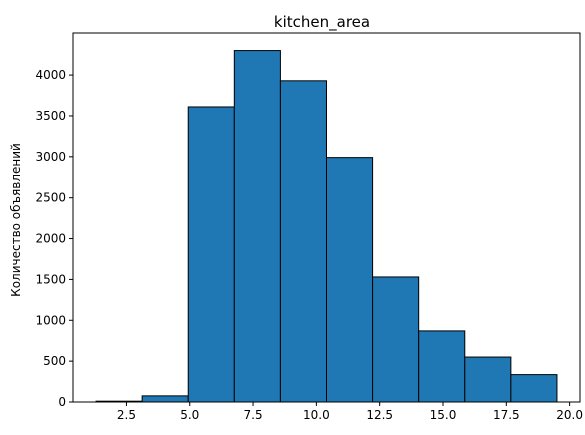  Describe the element at coordinates (443, 415) in the screenshot. I see `x-tick-label: 15.0` at that location.